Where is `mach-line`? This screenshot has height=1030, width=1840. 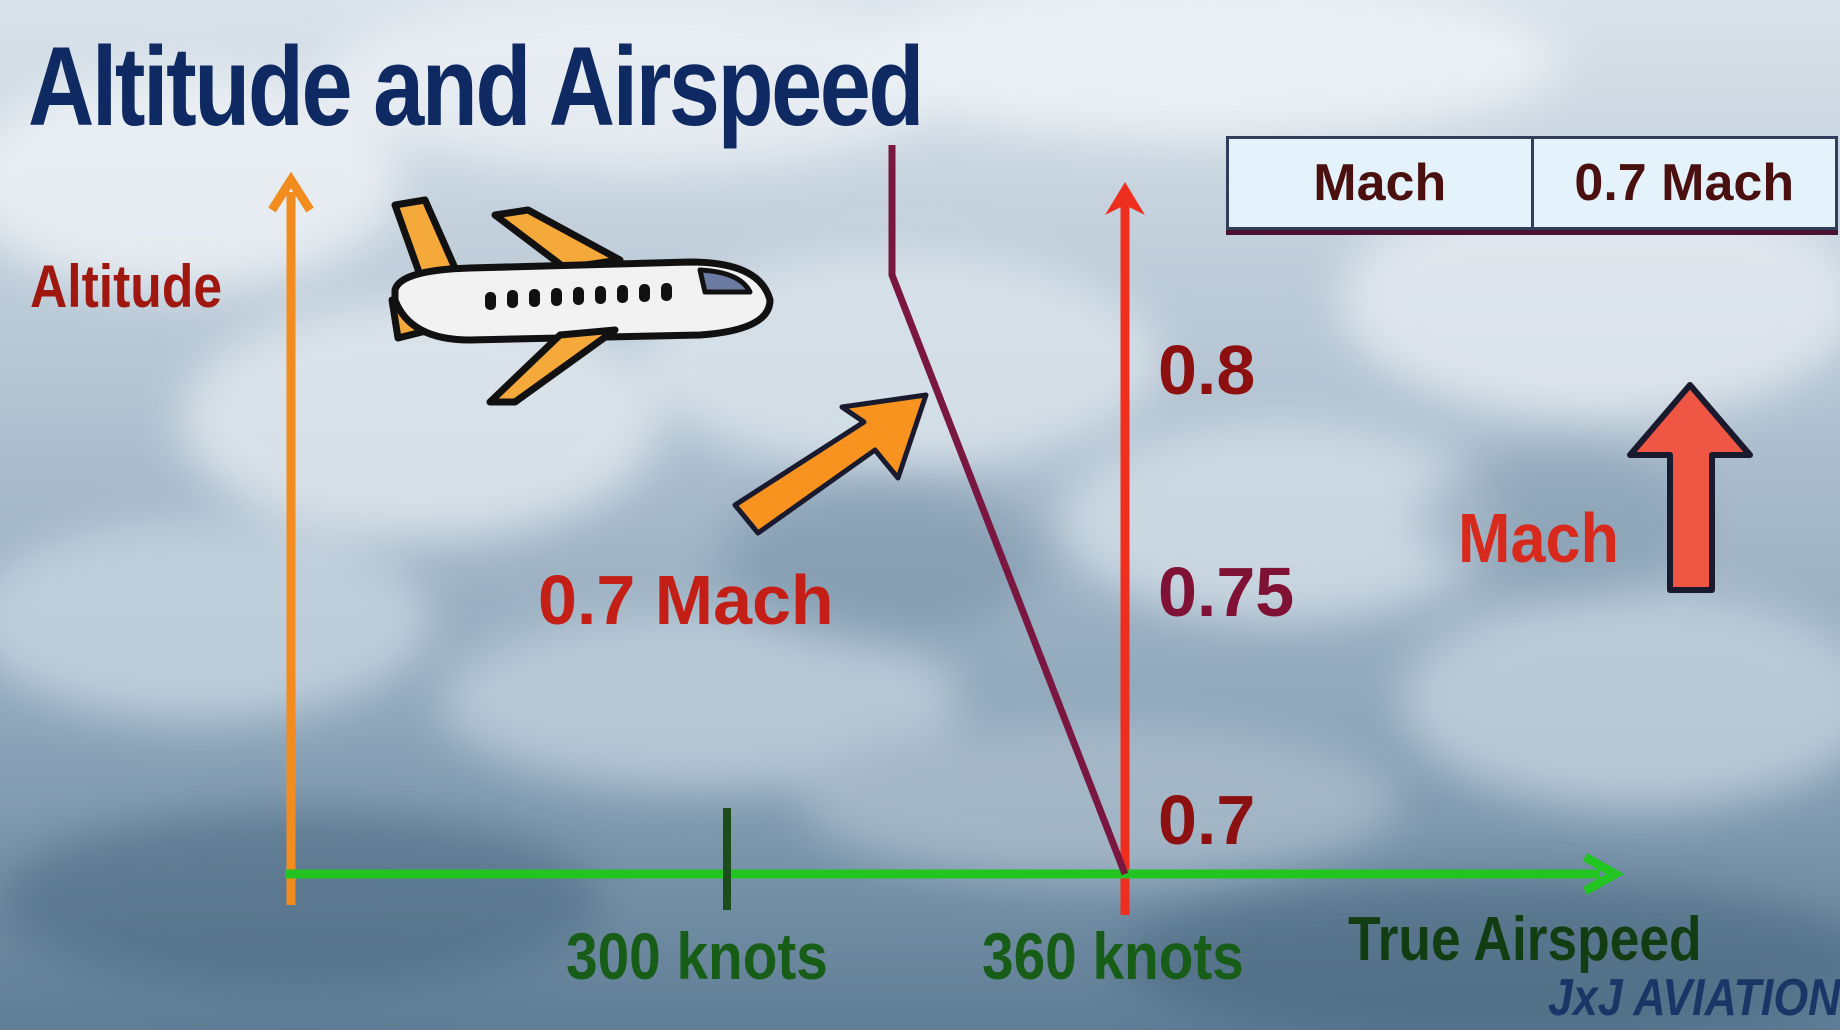
mach-line is located at coordinates (1008, 510).